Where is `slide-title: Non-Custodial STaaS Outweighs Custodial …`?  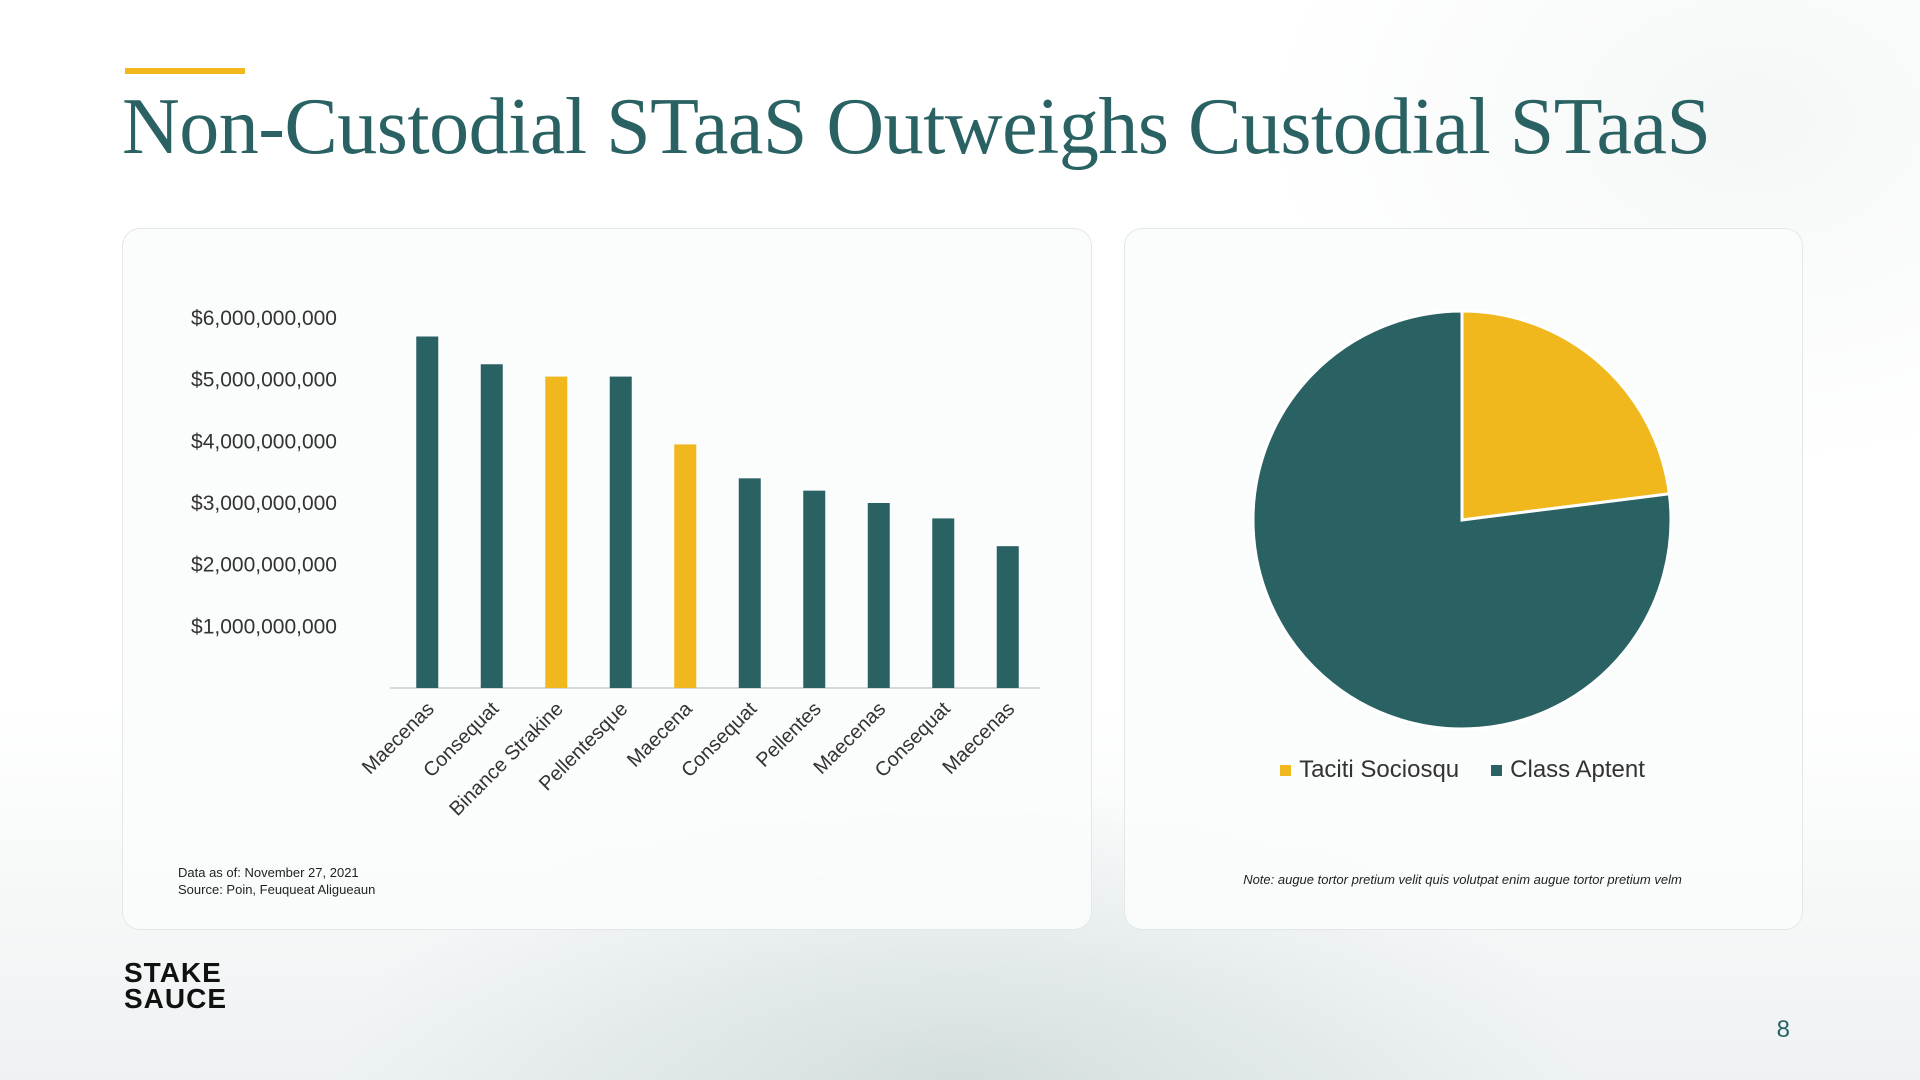
slide-title: Non-Custodial STaaS Outweighs Custodial … is located at coordinates (916, 127).